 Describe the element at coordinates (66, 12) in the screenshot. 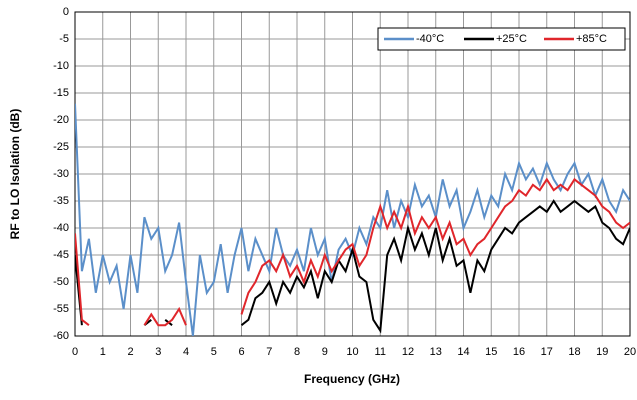

I see `y-tick-label: 0` at that location.